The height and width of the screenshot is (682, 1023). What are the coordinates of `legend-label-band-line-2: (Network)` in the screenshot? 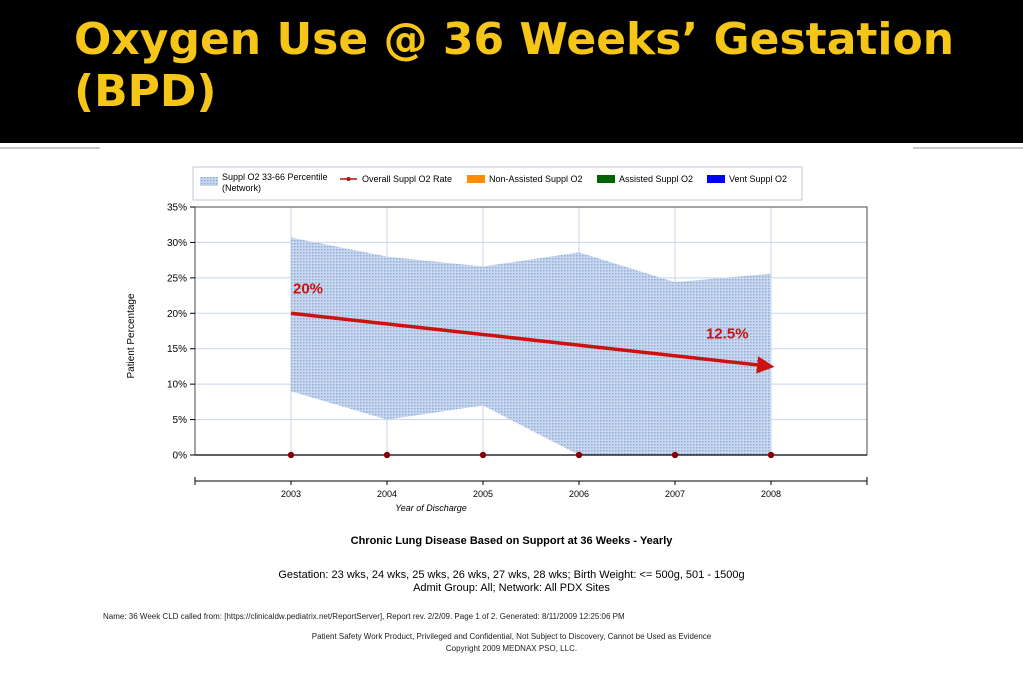 It's located at (241, 188).